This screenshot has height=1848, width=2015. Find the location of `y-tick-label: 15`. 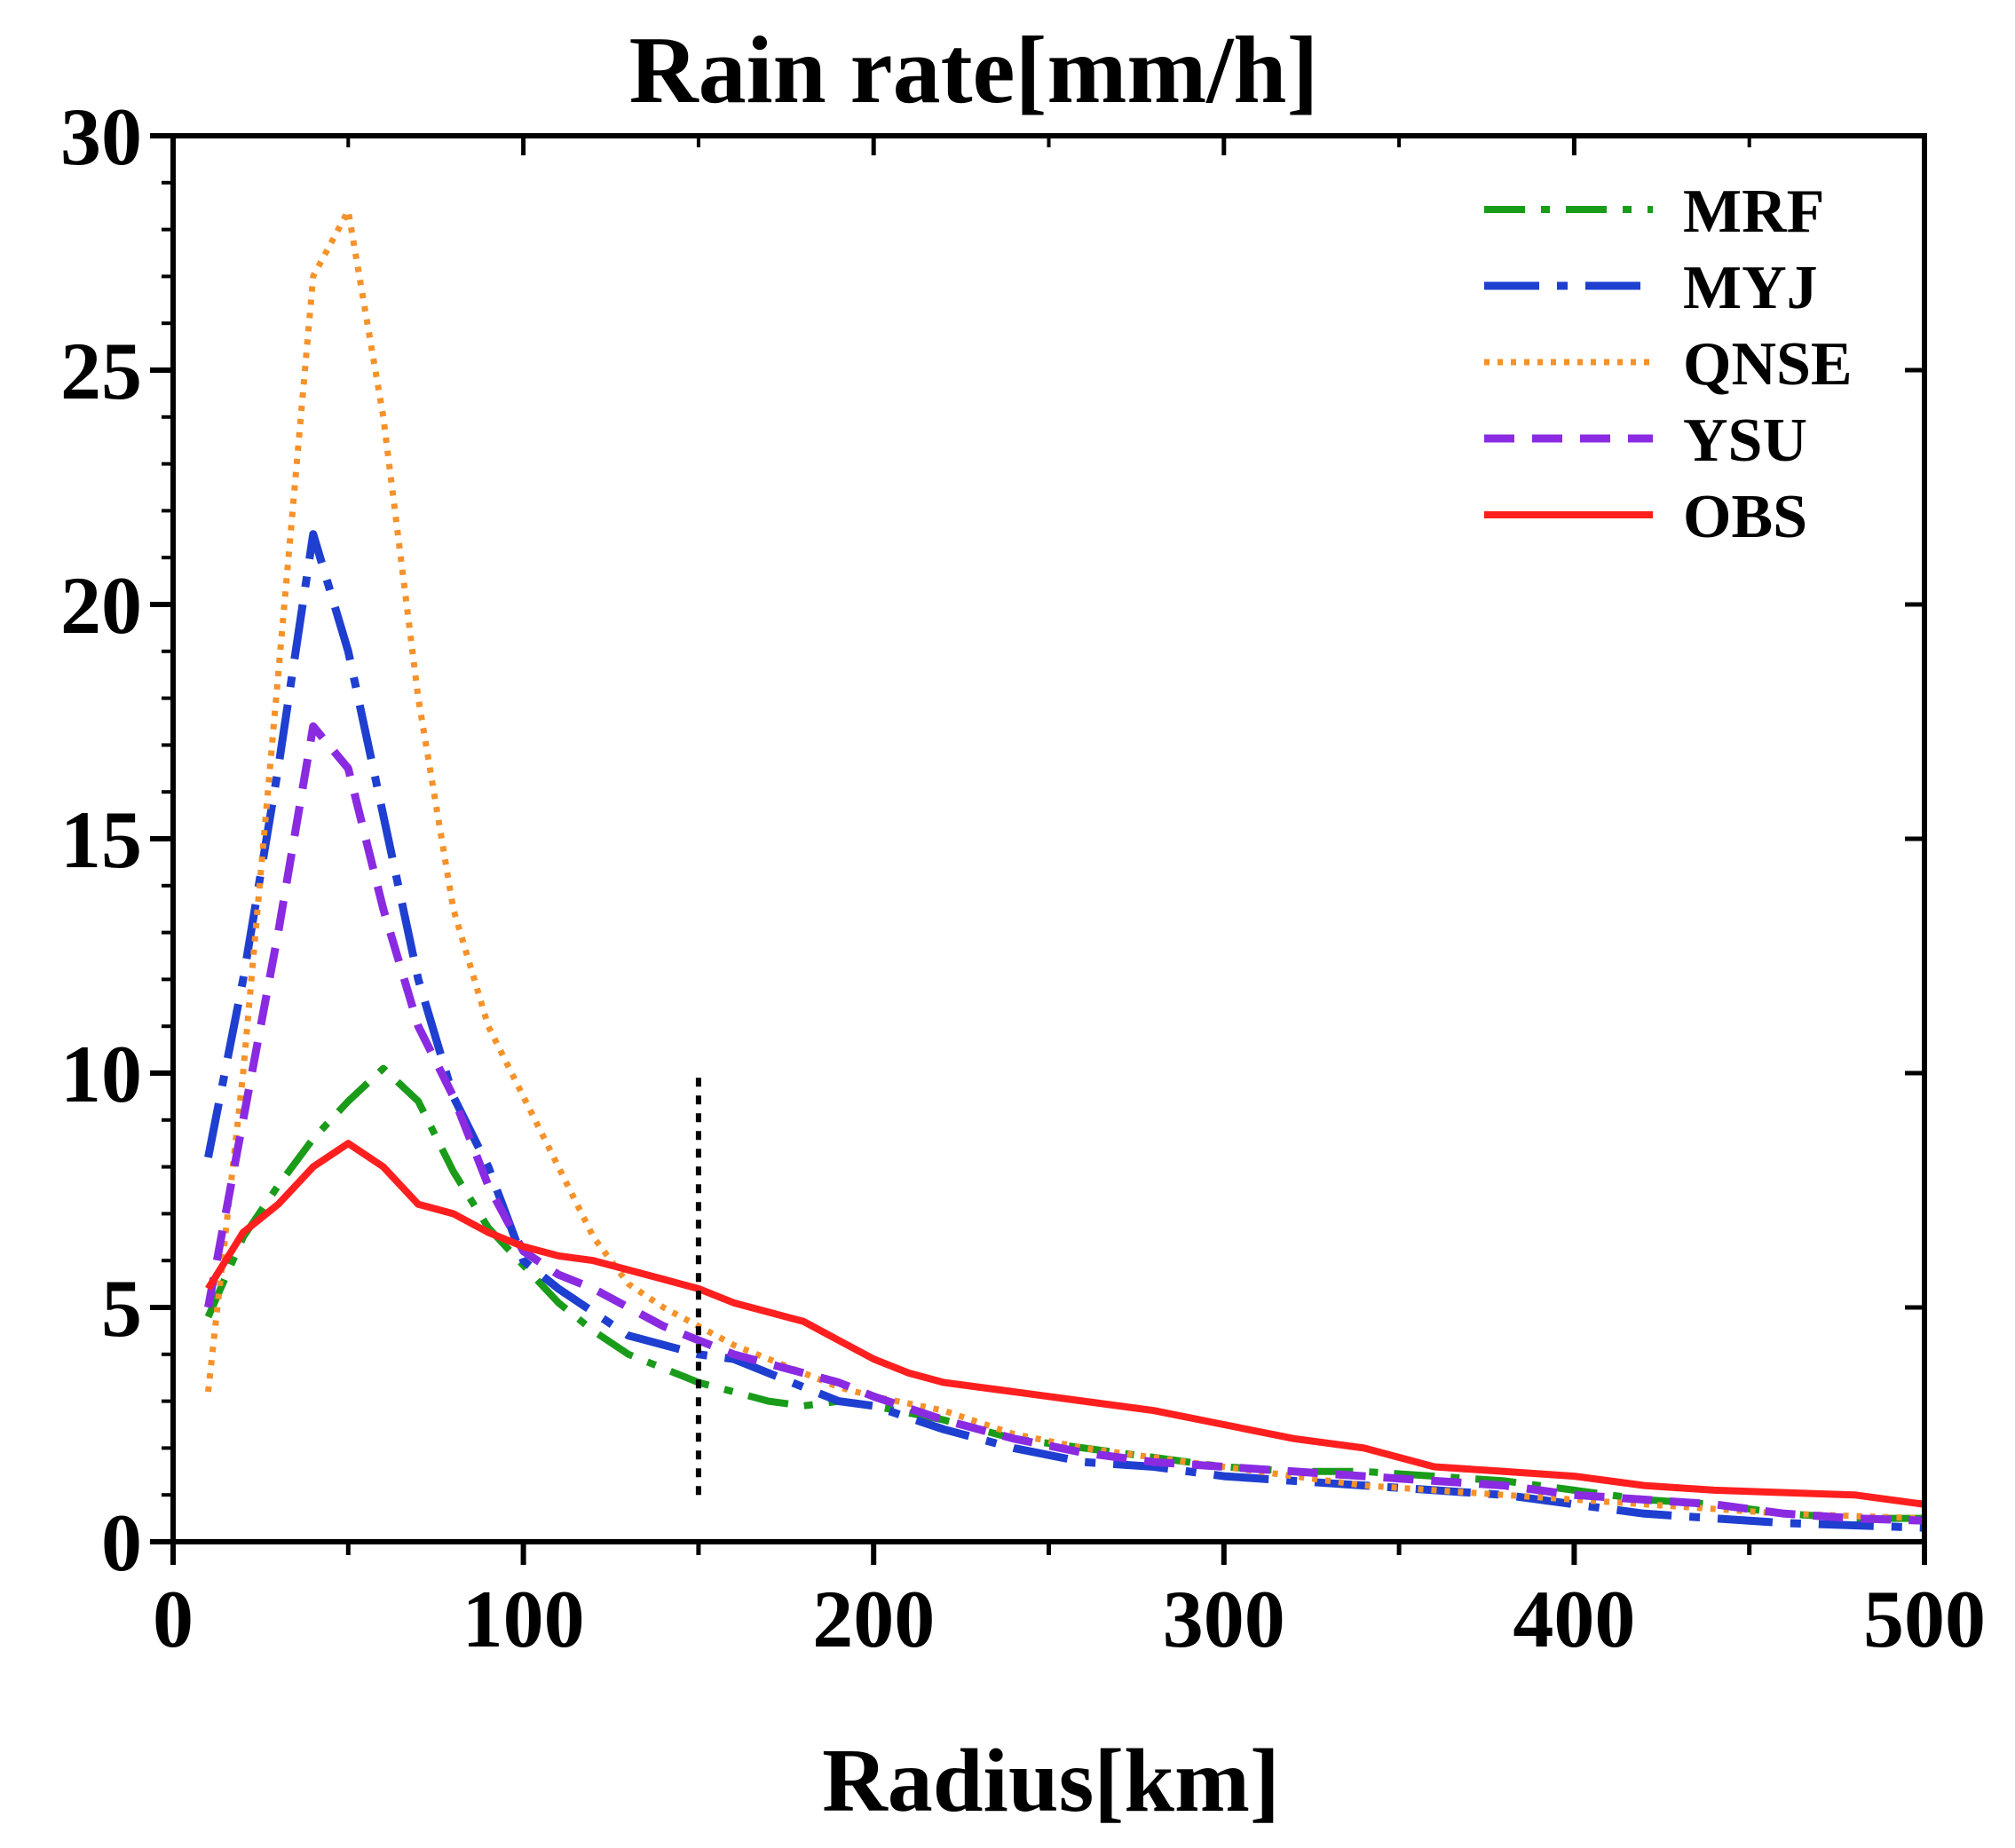

y-tick-label: 15 is located at coordinates (101, 839).